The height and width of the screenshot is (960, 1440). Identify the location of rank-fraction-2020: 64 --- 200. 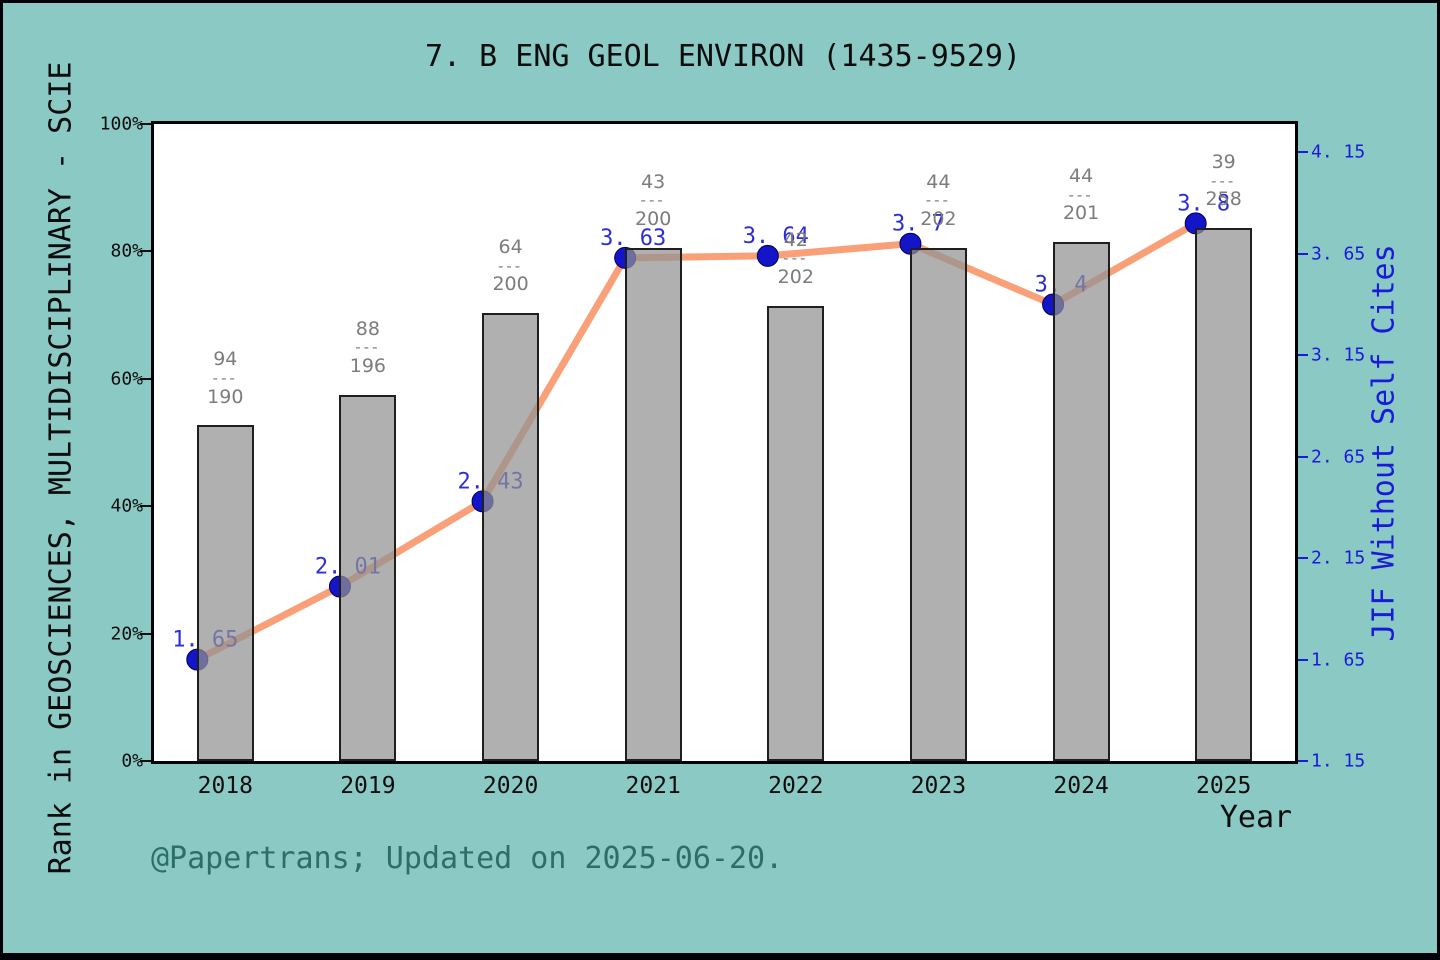
(510, 266).